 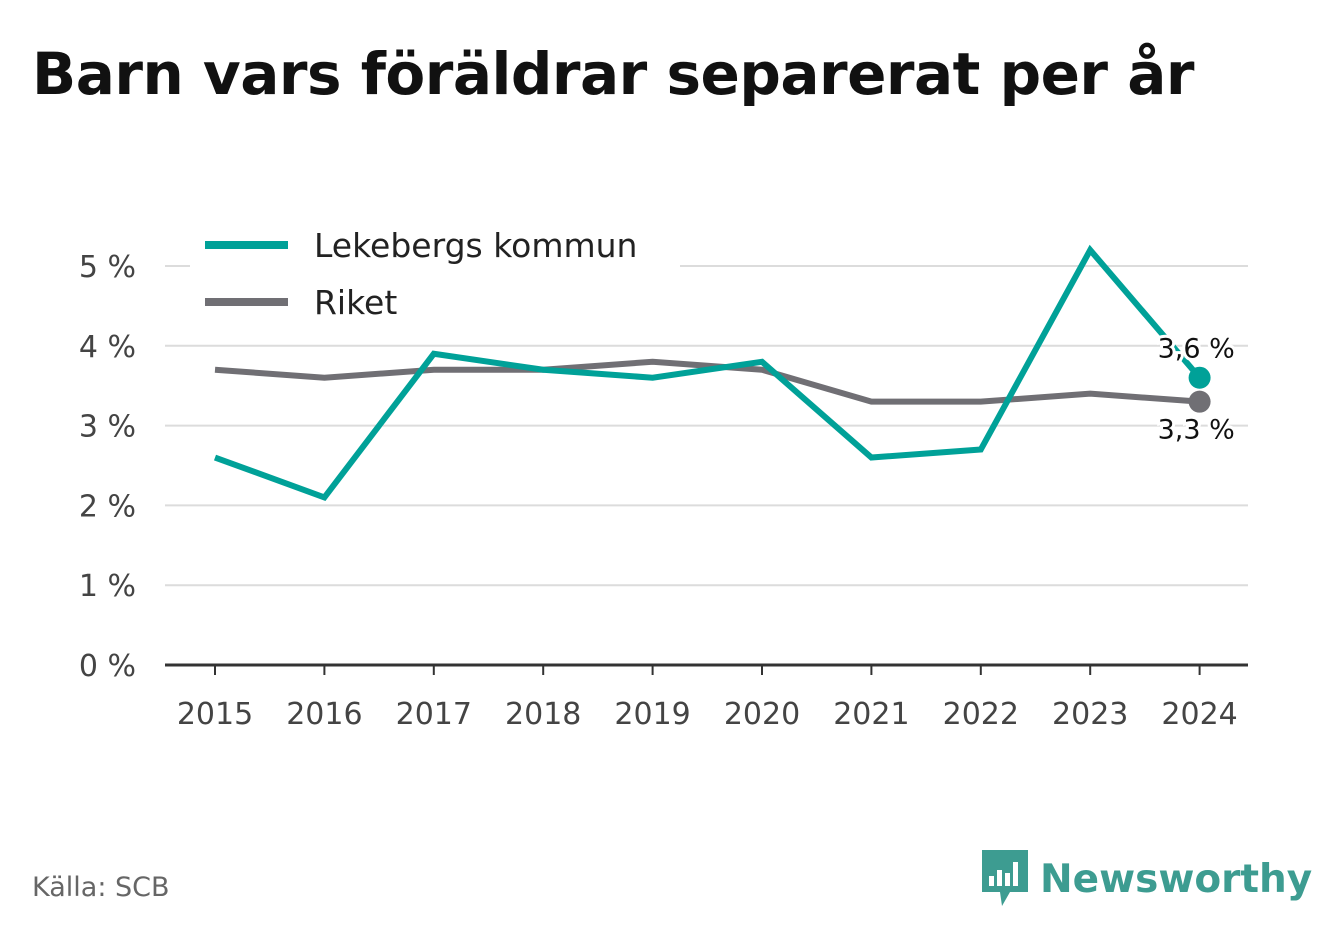 What do you see at coordinates (107, 506) in the screenshot?
I see `y-tick-label: 2 %` at bounding box center [107, 506].